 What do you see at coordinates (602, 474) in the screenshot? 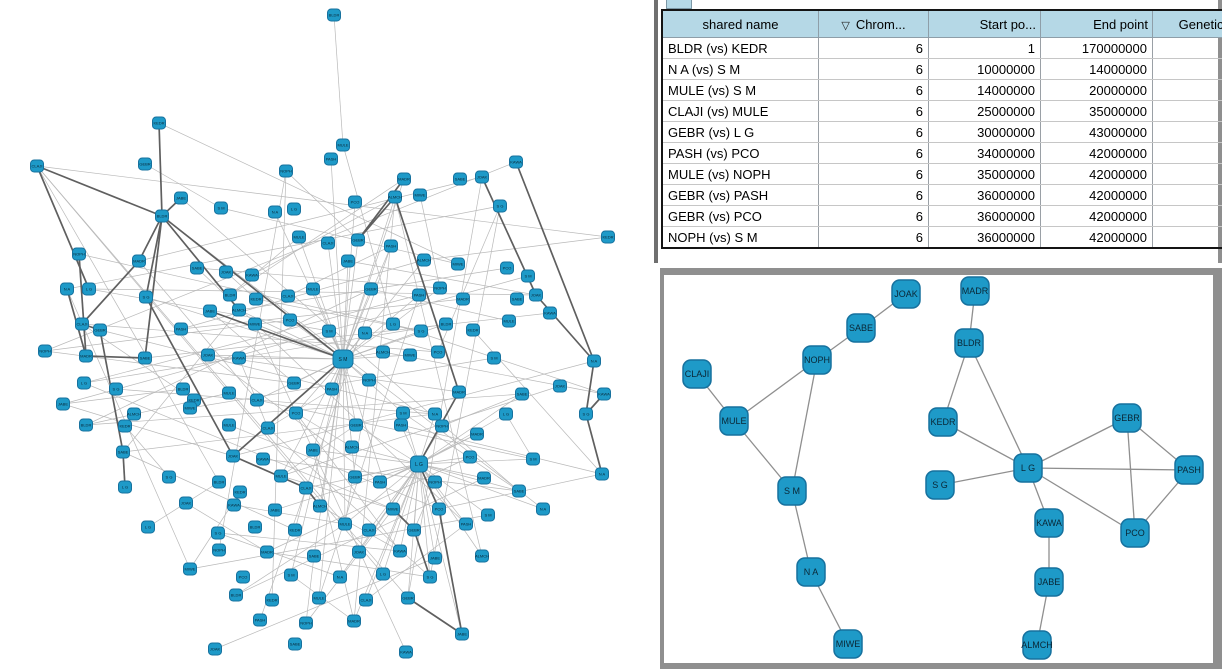
I see `network-node: N A` at bounding box center [602, 474].